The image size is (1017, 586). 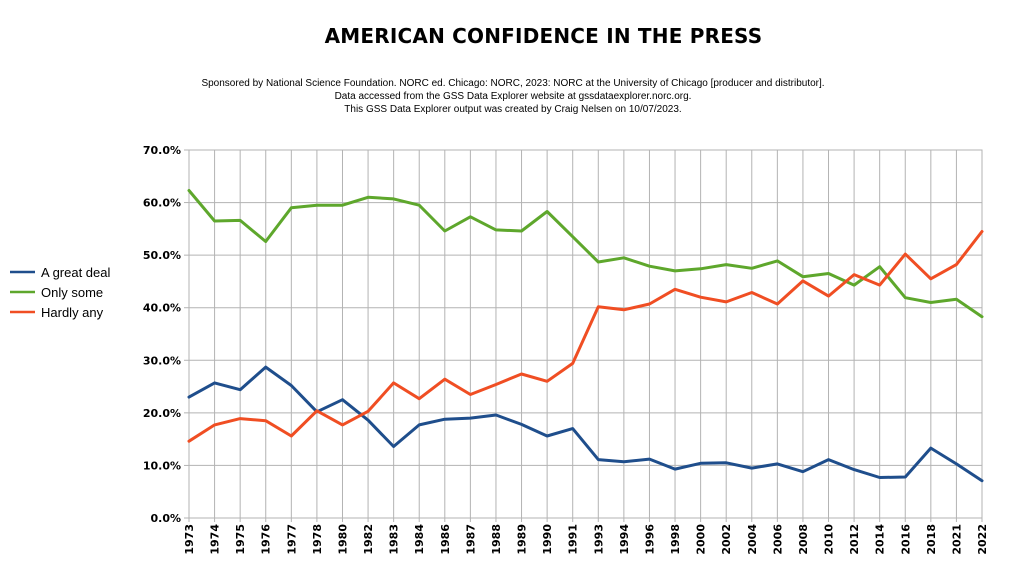 What do you see at coordinates (291, 539) in the screenshot?
I see `x-tick-label: 1977` at bounding box center [291, 539].